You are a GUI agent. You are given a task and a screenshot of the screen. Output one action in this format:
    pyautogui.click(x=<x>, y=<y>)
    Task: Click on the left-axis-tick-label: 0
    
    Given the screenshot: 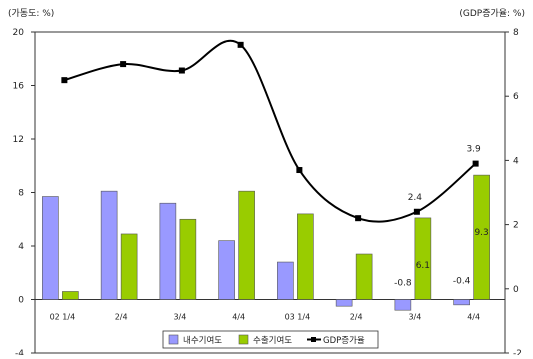 What is the action you would take?
    pyautogui.click(x=21, y=301)
    